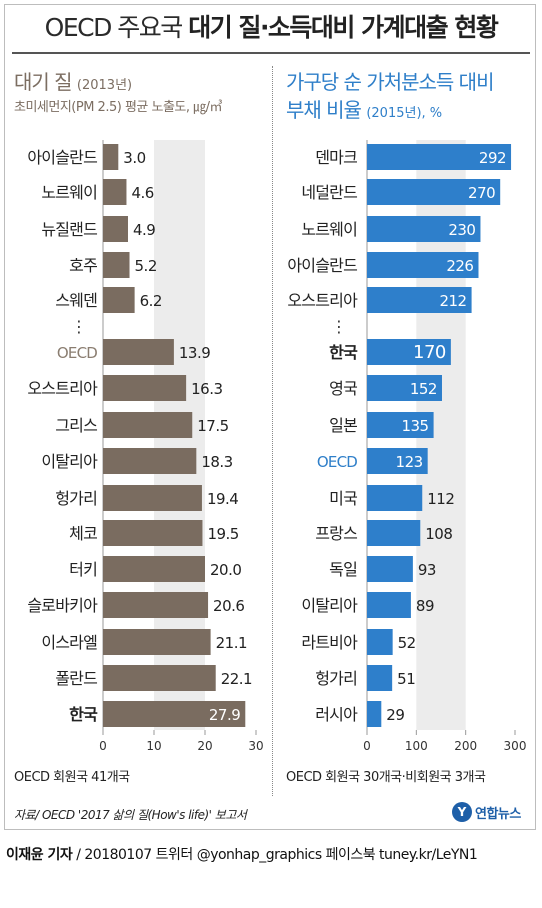 The height and width of the screenshot is (908, 542). What do you see at coordinates (39, 855) in the screenshot?
I see `credit-author: 이재윤 기자` at bounding box center [39, 855].